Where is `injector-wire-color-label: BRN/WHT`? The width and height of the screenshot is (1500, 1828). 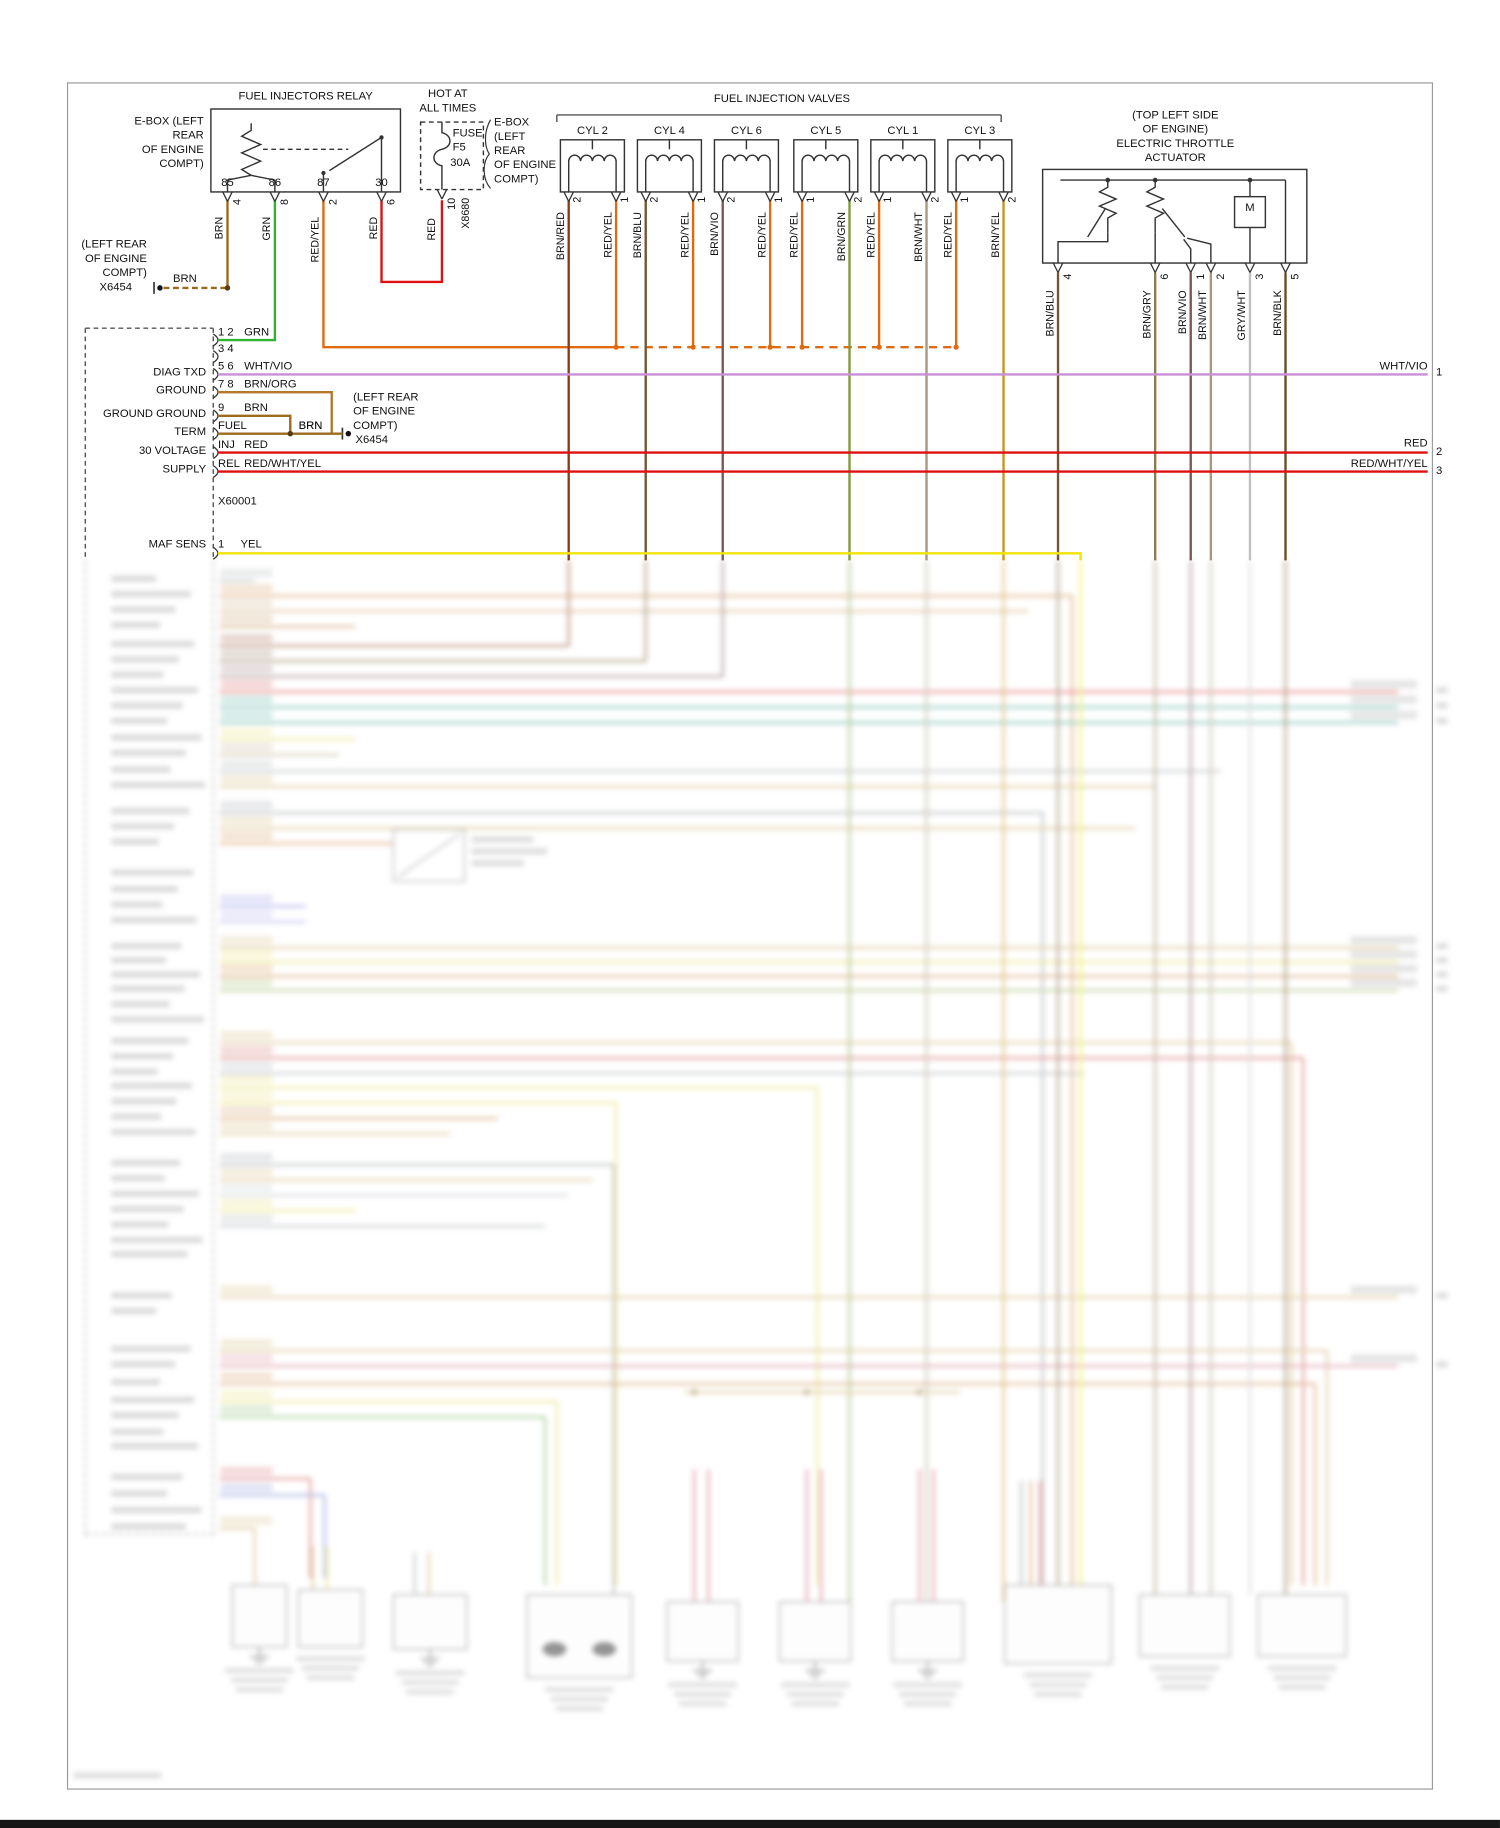 injector-wire-color-label: BRN/WHT is located at coordinates (918, 237).